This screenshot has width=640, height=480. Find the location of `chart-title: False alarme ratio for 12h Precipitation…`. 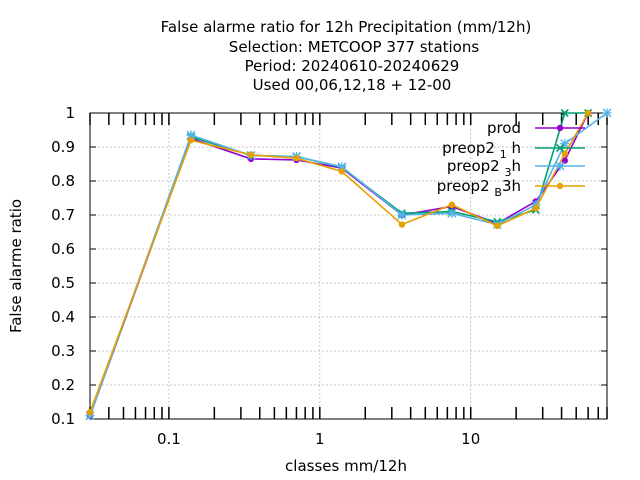

chart-title: False alarme ratio for 12h Precipitation… is located at coordinates (346, 56).